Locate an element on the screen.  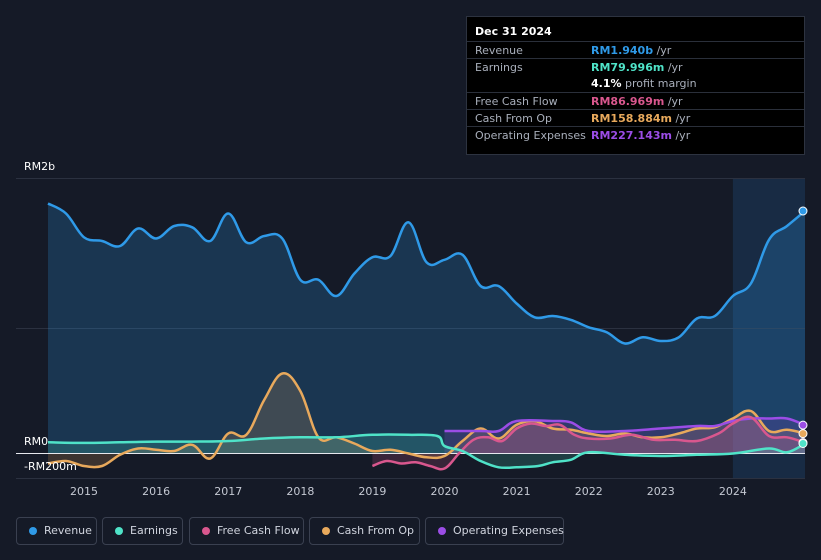
legend-item-earnings: Earnings is located at coordinates (142, 531).